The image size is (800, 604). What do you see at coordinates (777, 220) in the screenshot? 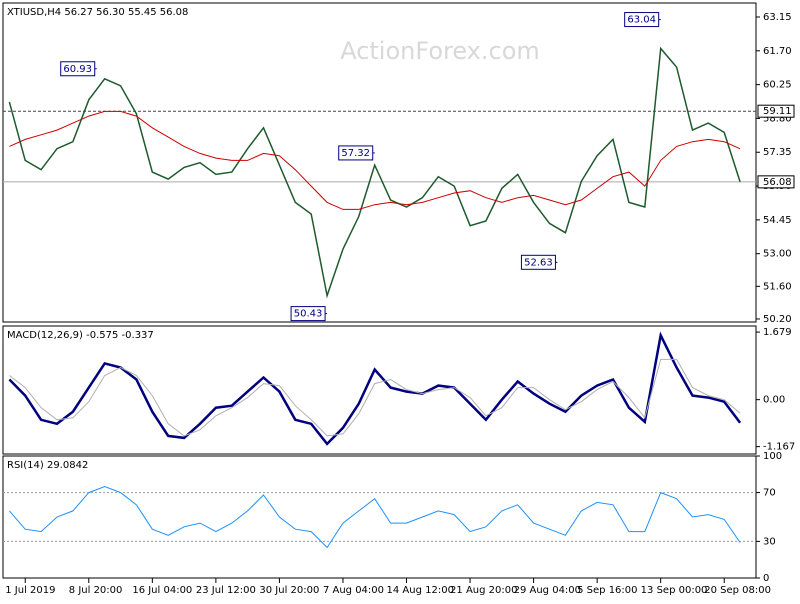
I see `y-tick-label: 54.45` at bounding box center [777, 220].